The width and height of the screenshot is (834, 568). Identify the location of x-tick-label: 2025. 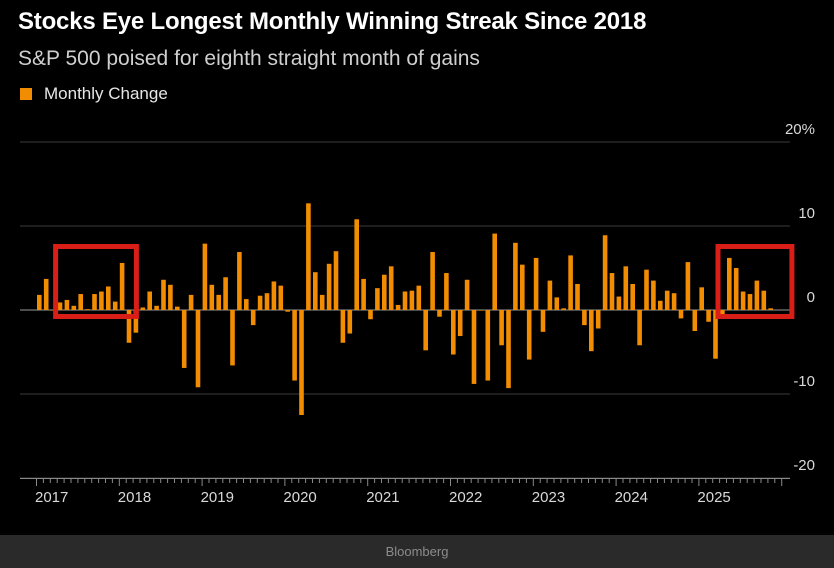
(713, 497).